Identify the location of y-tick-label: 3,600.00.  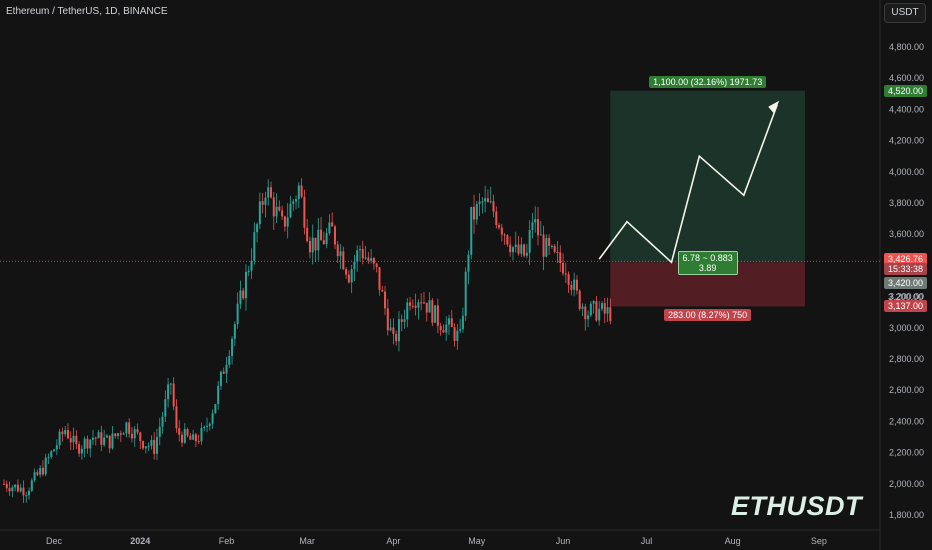
(906, 234).